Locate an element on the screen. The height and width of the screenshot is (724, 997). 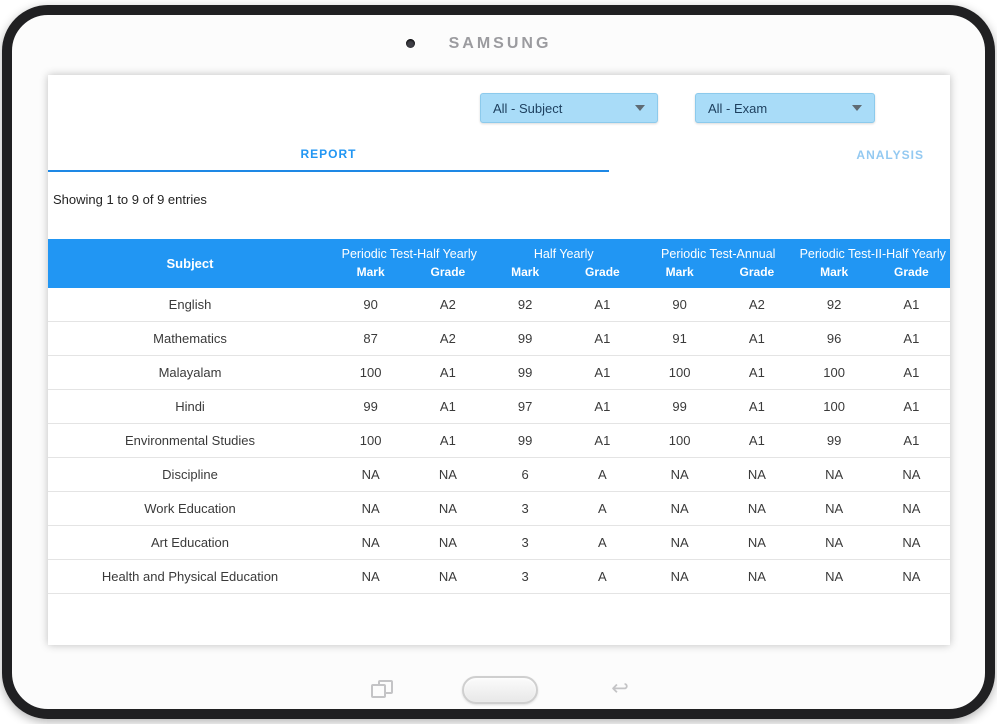
mark-cell: 6 is located at coordinates (525, 475).